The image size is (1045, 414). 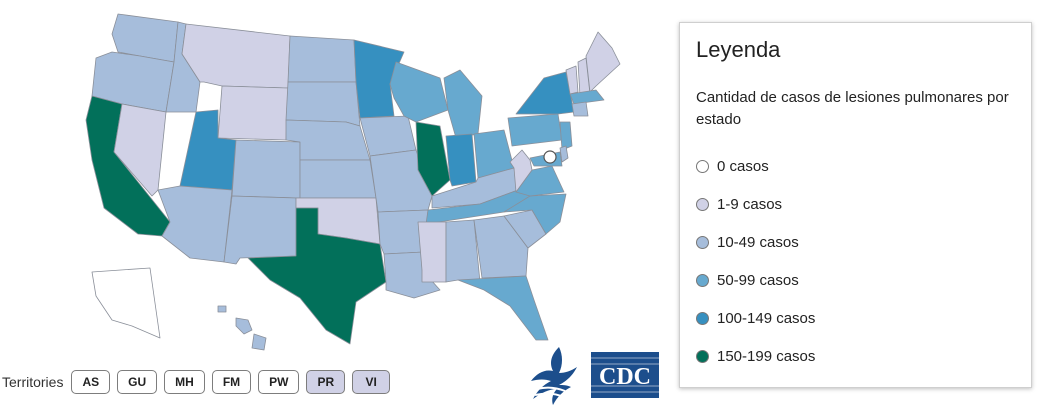 I want to click on state-sd, so click(x=323, y=104).